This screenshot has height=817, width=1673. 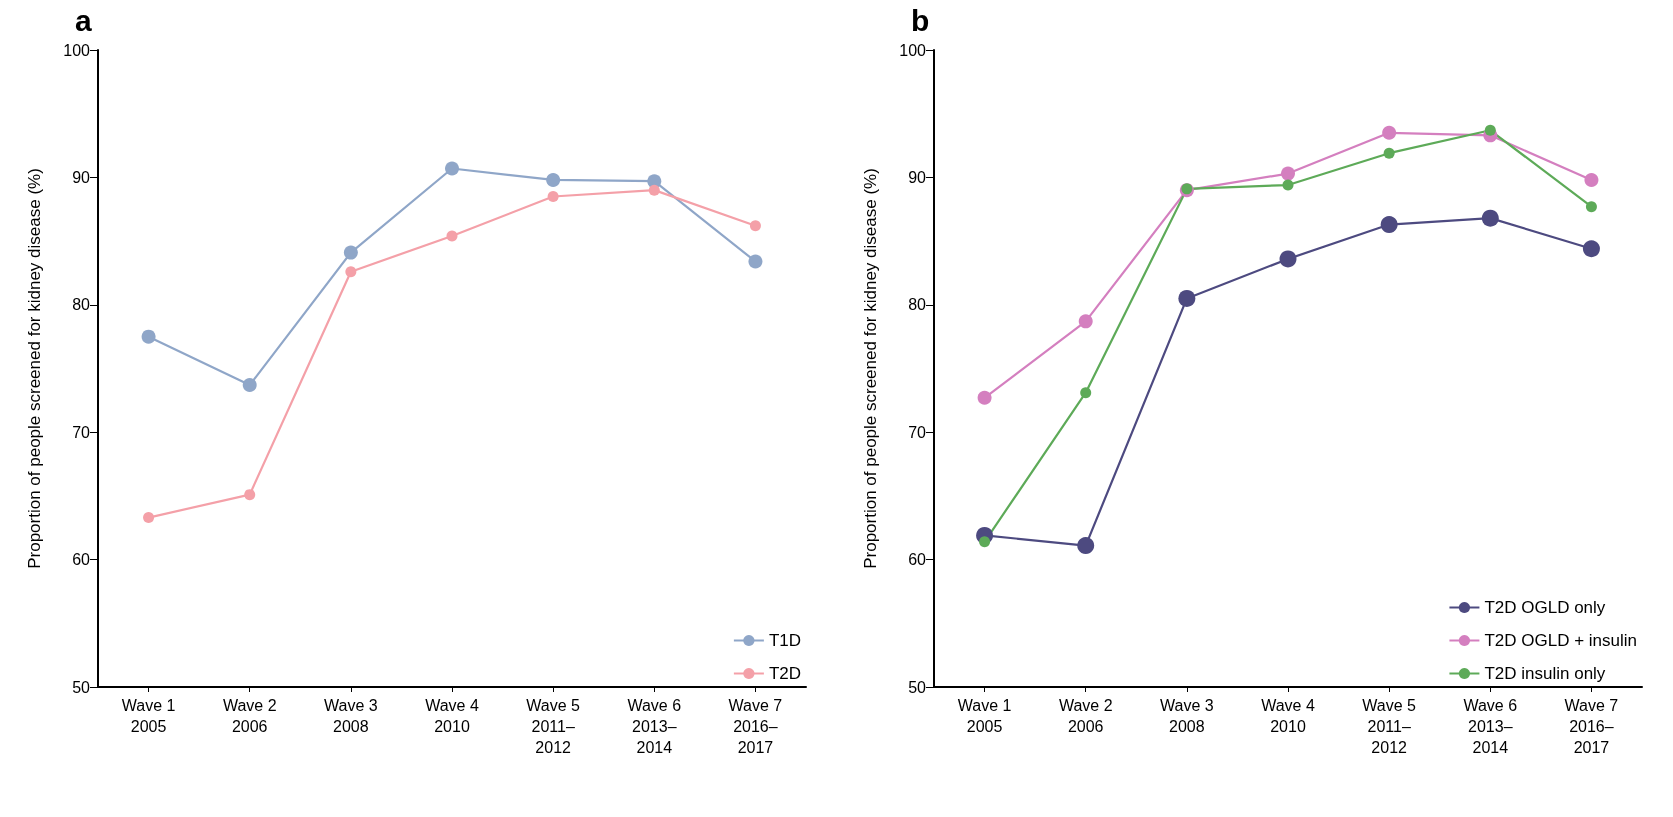 What do you see at coordinates (1545, 607) in the screenshot?
I see `legend-label: T2D OGLD only` at bounding box center [1545, 607].